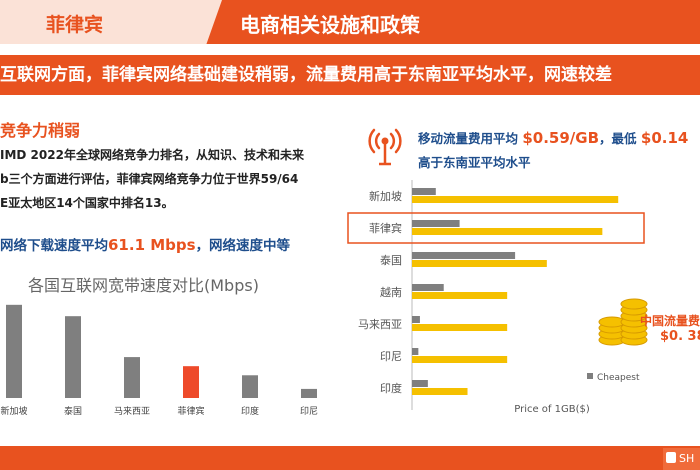 The width and height of the screenshot is (700, 470). Describe the element at coordinates (590, 376) in the screenshot. I see `legend-swatch-cheapest` at that location.